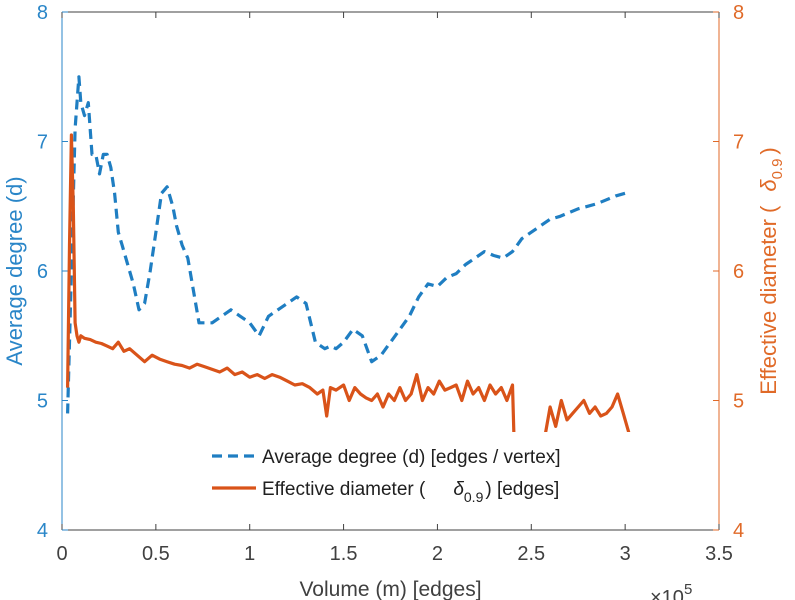  What do you see at coordinates (42, 13) in the screenshot?
I see `left-y-tick-label: 8` at bounding box center [42, 13].